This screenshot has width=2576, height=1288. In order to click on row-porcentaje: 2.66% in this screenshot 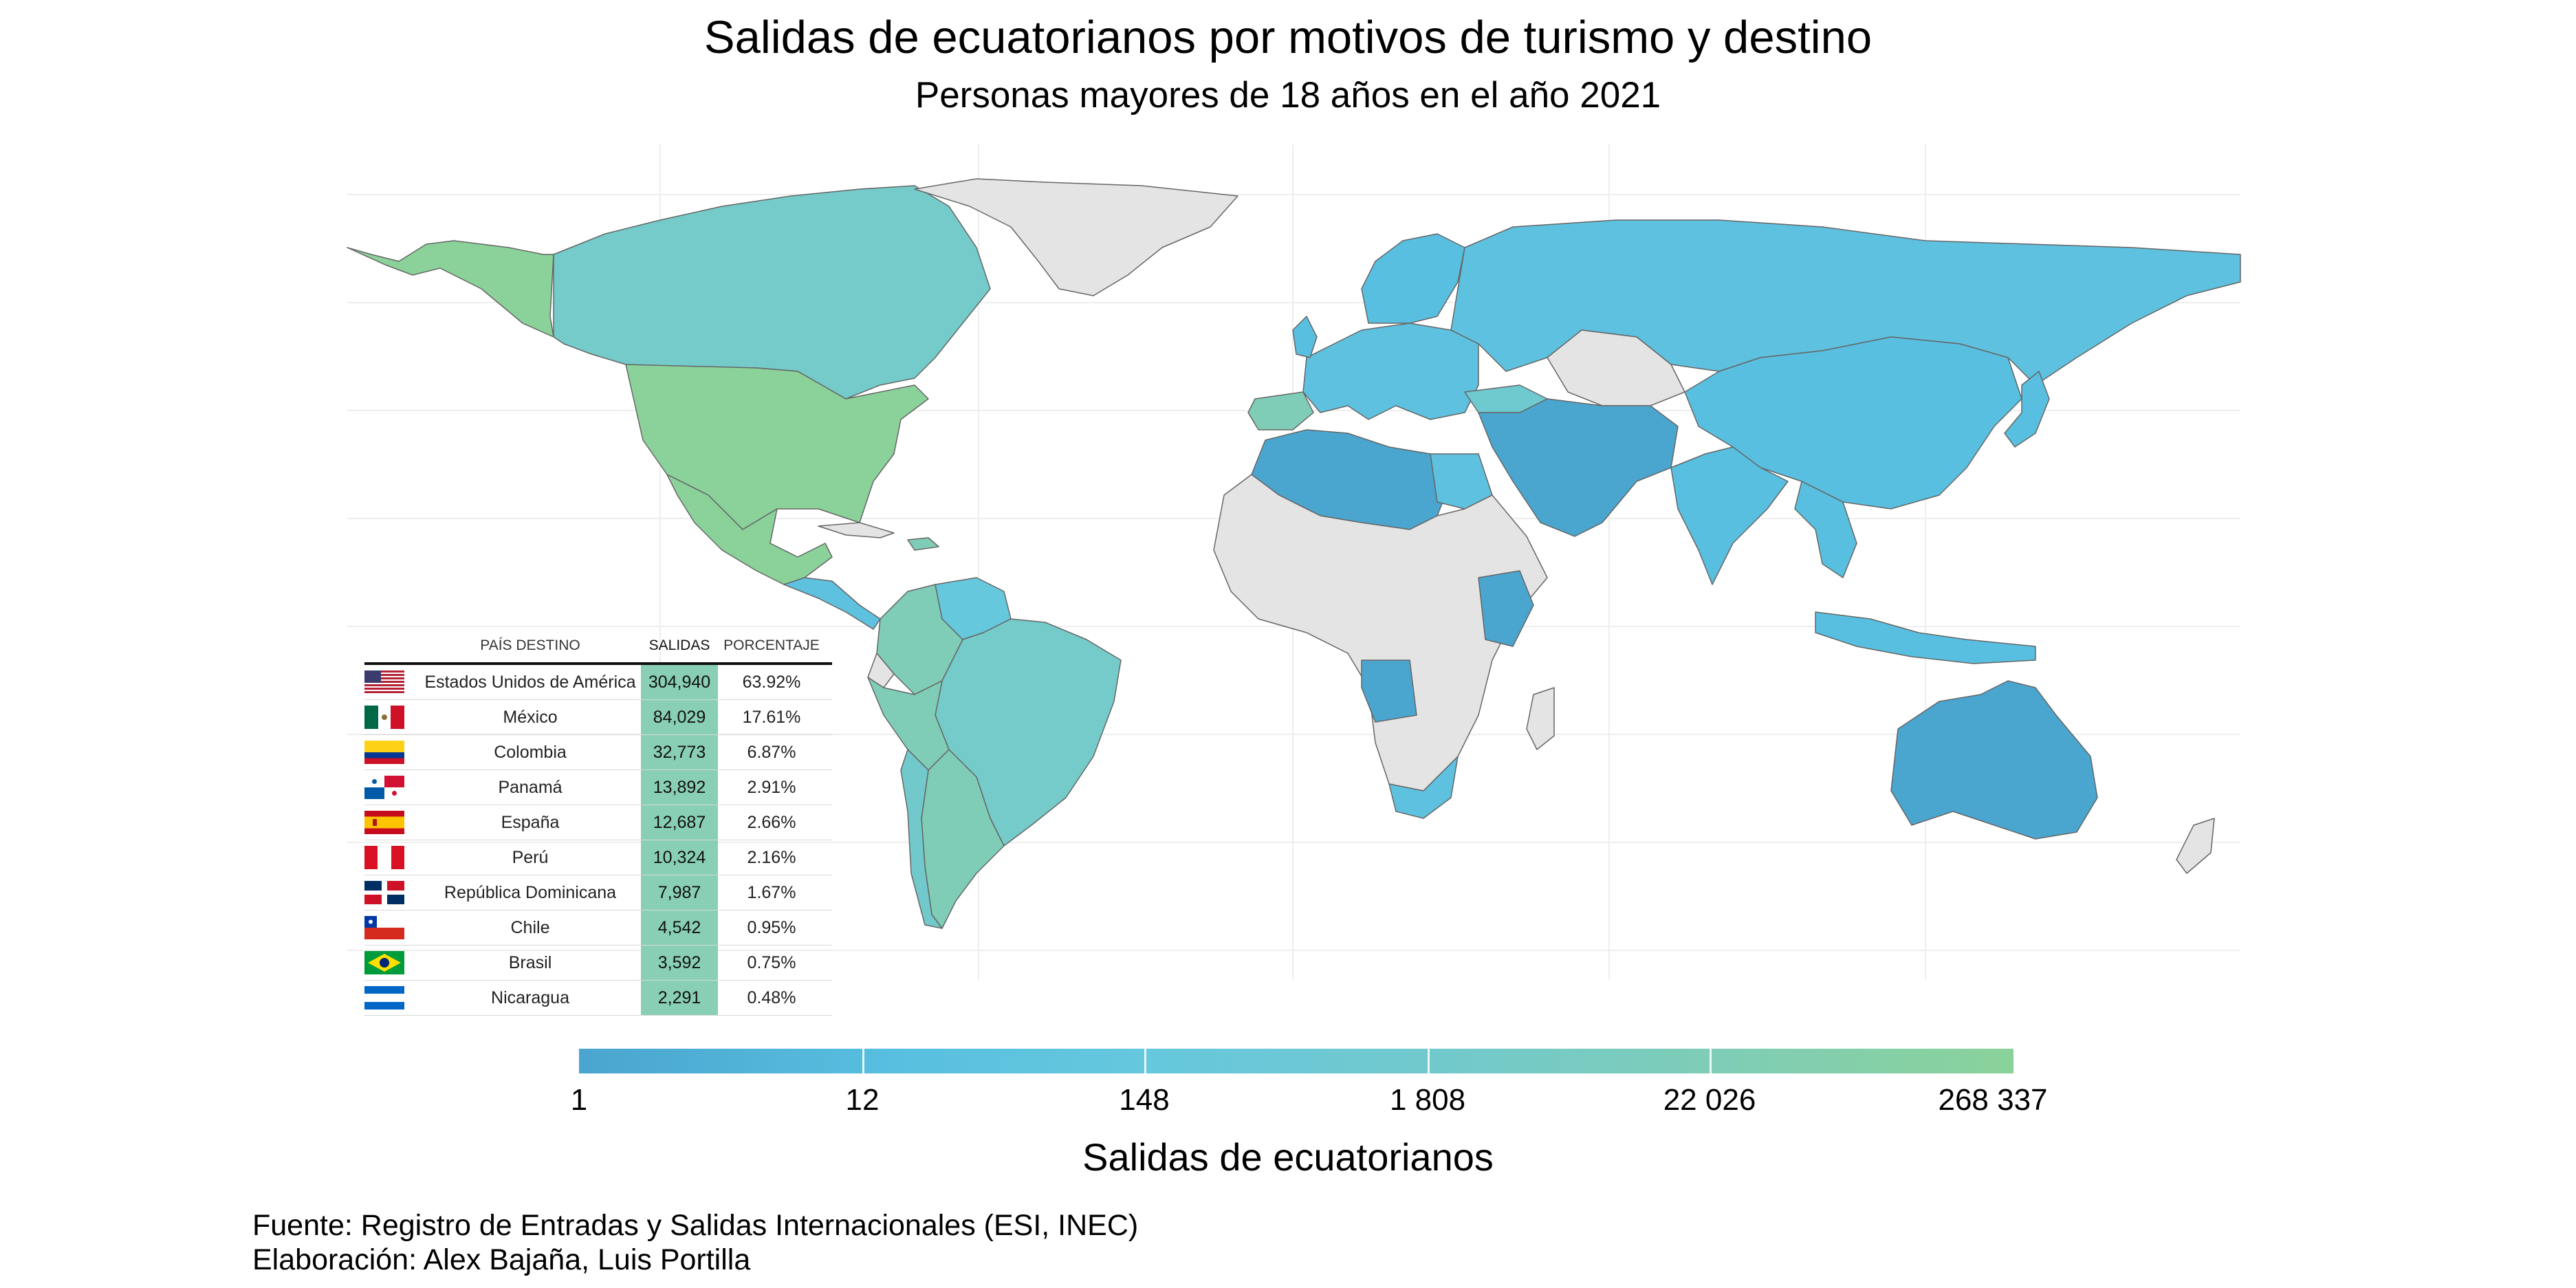, I will do `click(771, 822)`.